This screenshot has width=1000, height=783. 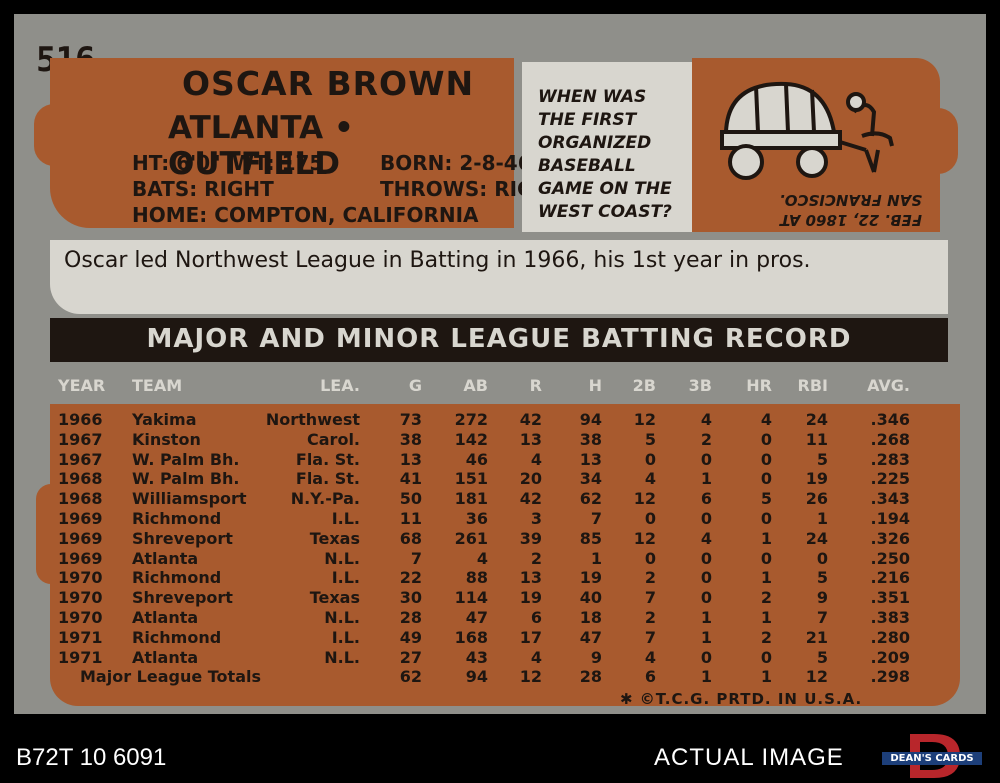 What do you see at coordinates (80, 657) in the screenshot?
I see `stat-year: 1971` at bounding box center [80, 657].